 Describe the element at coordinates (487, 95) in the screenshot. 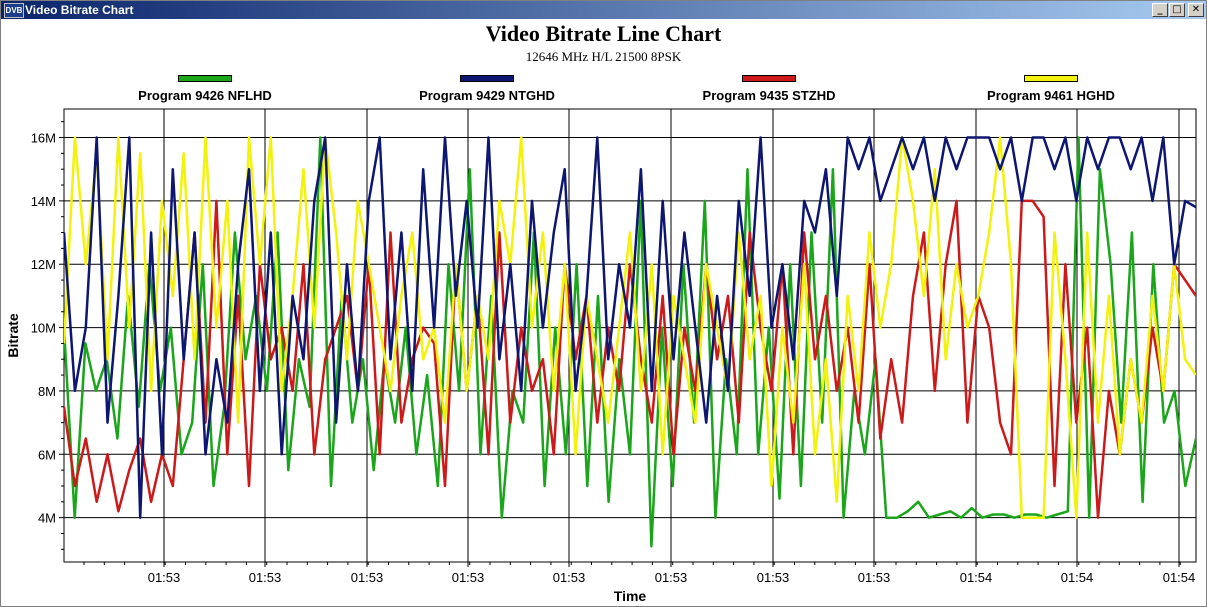

I see `legend-label: Program 9429 NTGHD` at that location.